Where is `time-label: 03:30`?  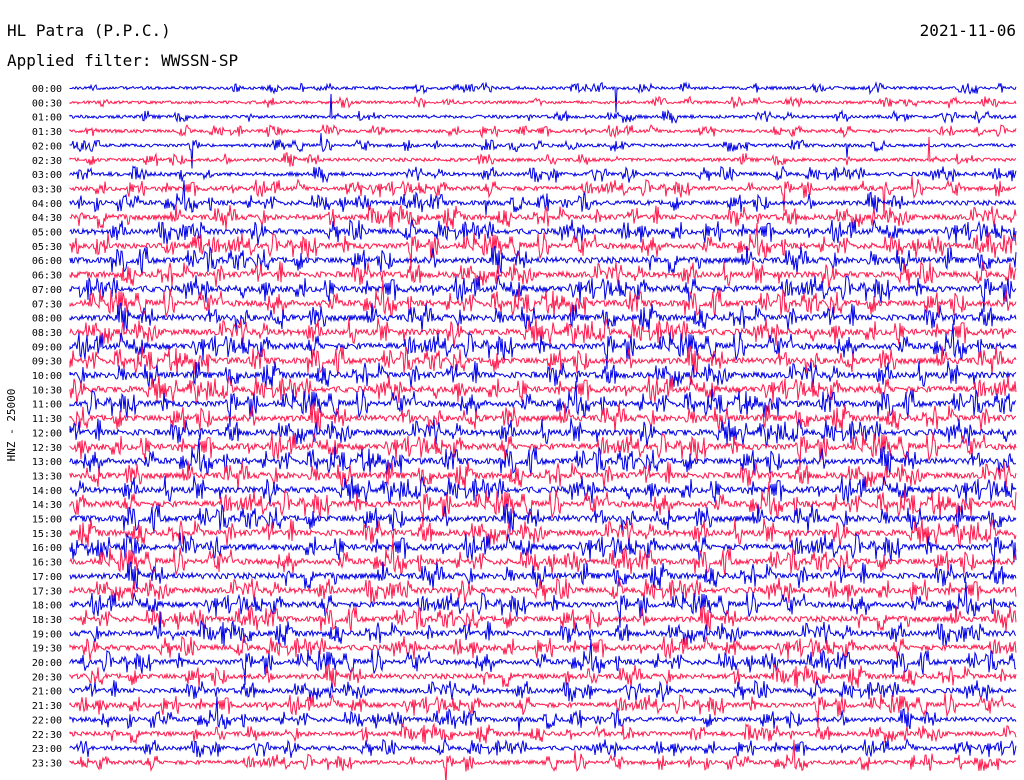
time-label: 03:30 is located at coordinates (47, 189).